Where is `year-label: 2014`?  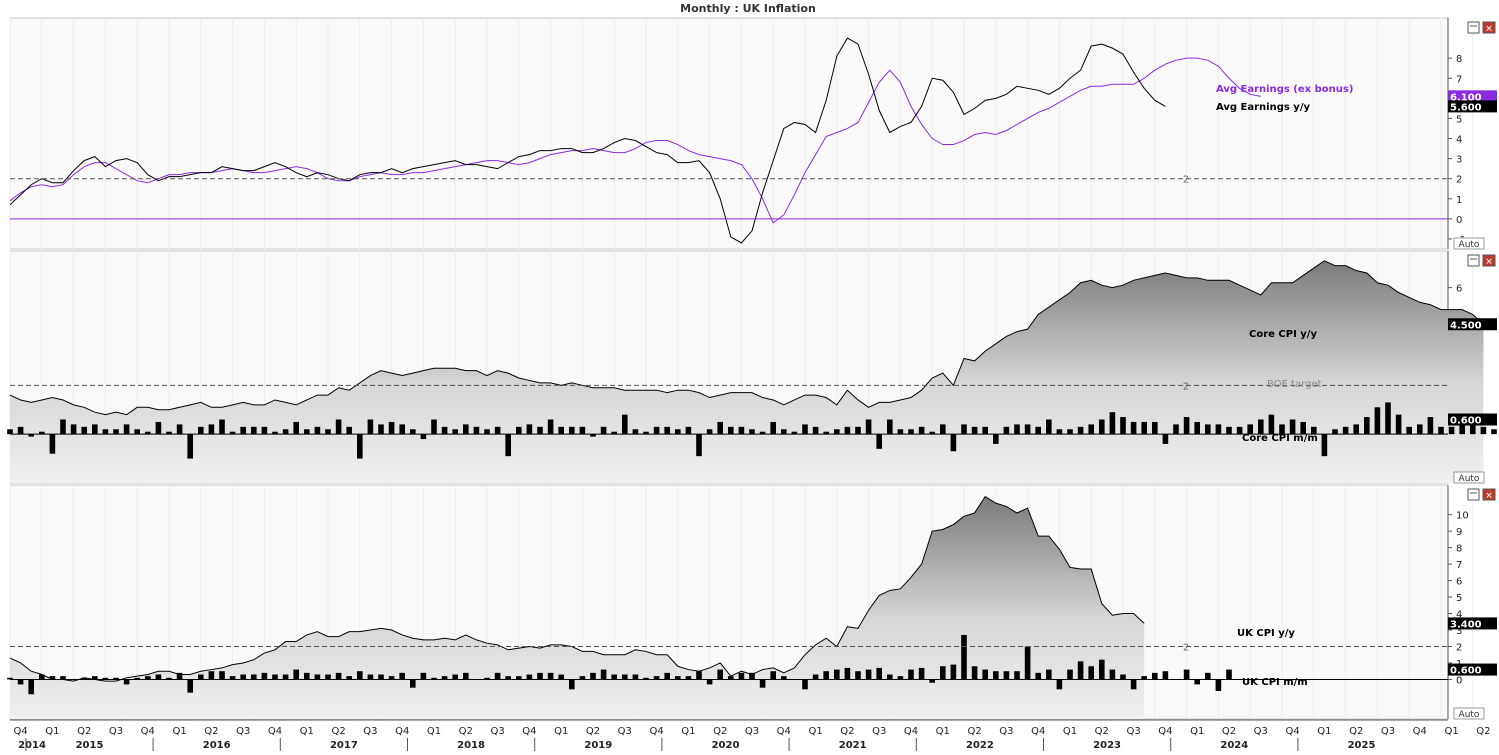
year-label: 2014 is located at coordinates (32, 745).